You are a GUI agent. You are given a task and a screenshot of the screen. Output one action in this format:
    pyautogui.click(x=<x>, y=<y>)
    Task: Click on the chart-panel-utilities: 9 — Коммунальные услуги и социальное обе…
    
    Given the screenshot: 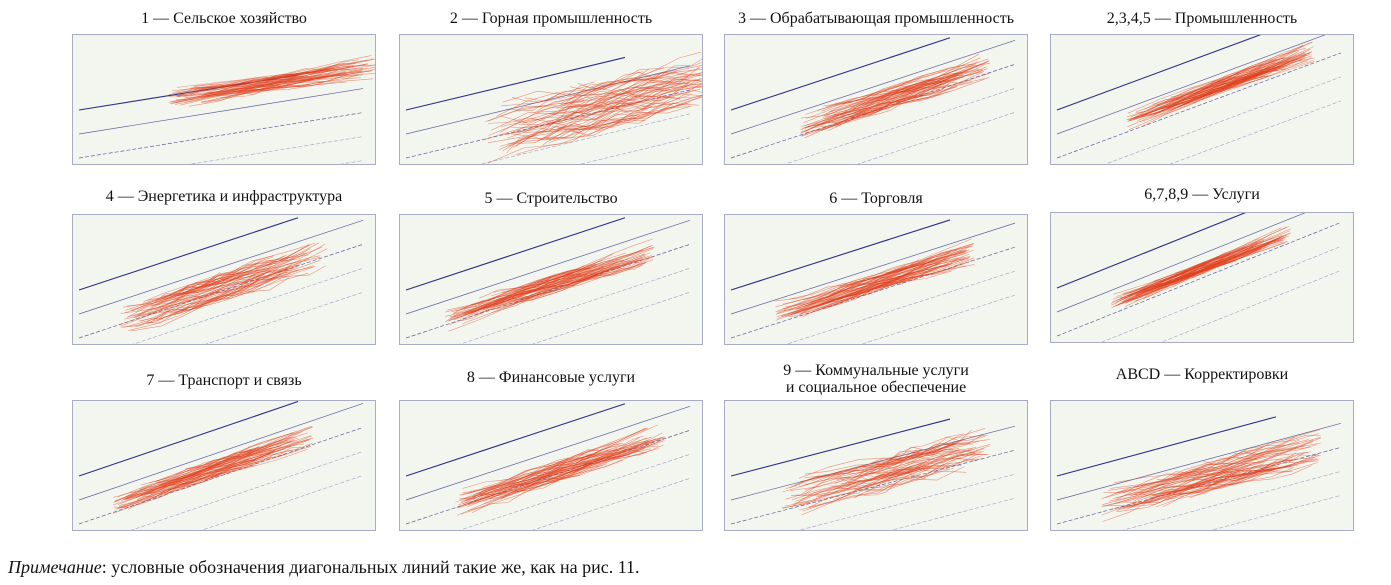 What is the action you would take?
    pyautogui.click(x=876, y=447)
    